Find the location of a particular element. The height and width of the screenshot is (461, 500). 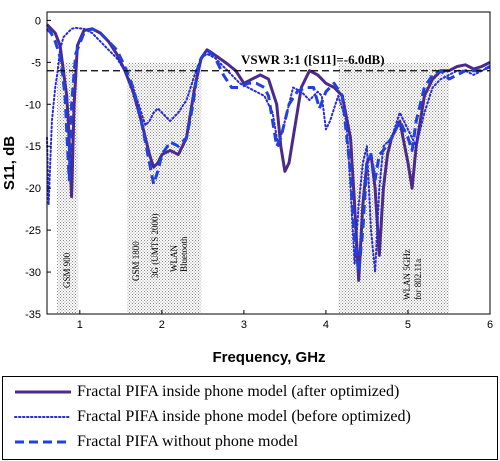

band-label-gsm900: GSM 900 is located at coordinates (67, 270).